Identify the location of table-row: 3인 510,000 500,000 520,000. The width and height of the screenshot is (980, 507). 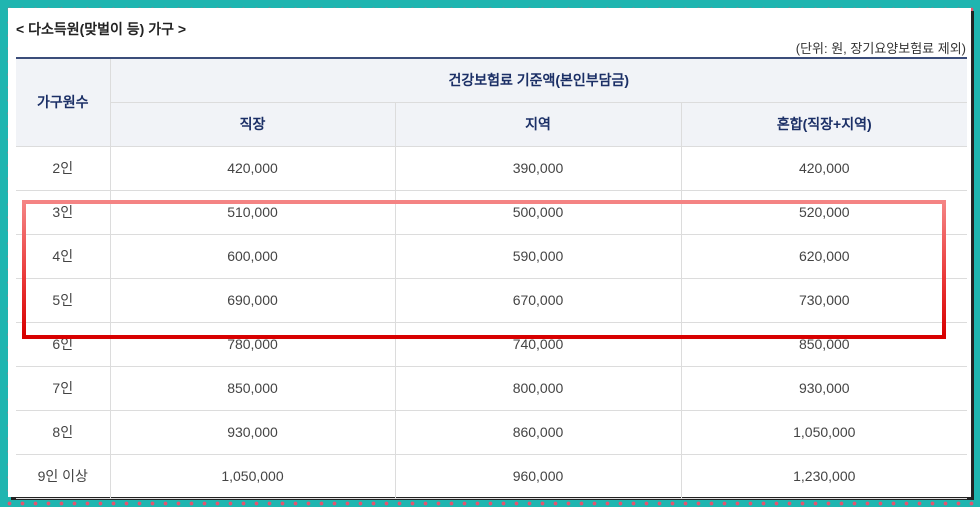
(492, 212).